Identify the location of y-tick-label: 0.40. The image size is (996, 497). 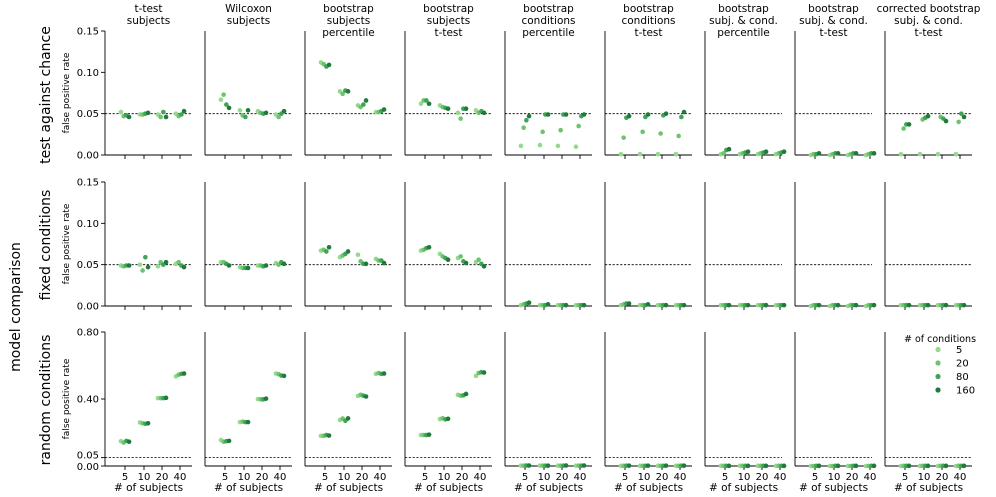
(88, 400).